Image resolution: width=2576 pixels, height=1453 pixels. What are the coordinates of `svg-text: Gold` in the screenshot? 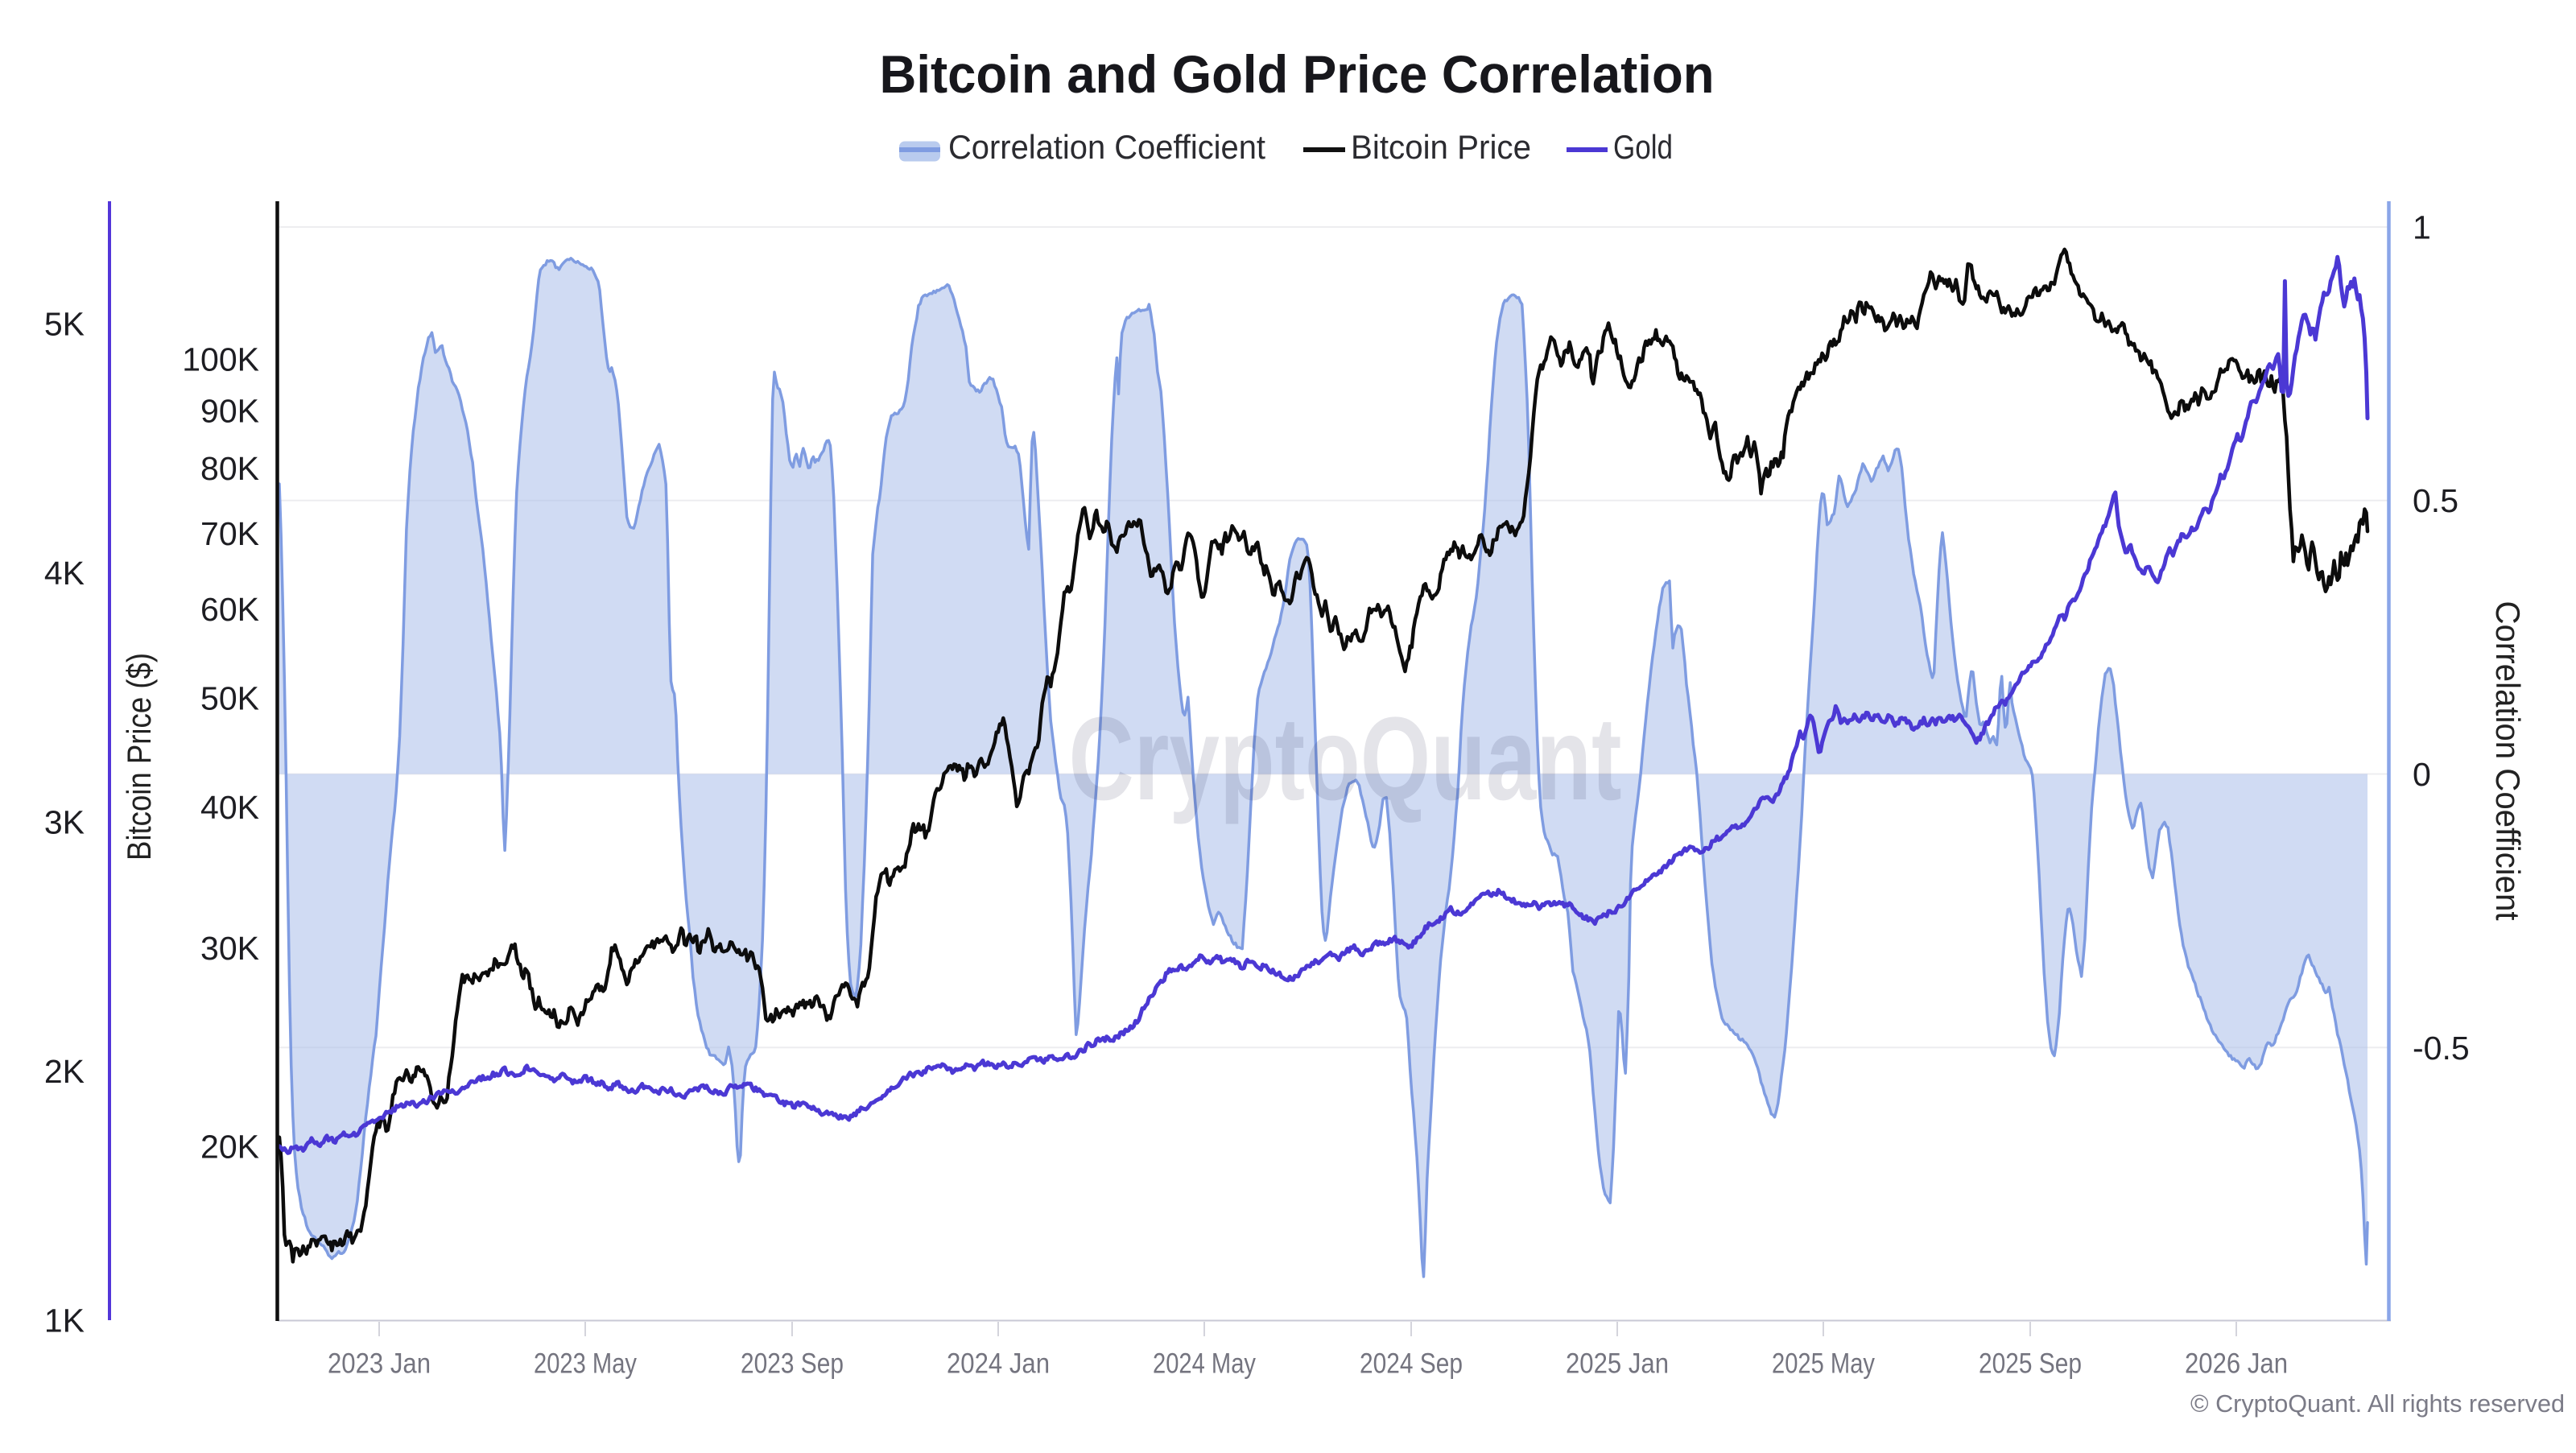 It's located at (1643, 147).